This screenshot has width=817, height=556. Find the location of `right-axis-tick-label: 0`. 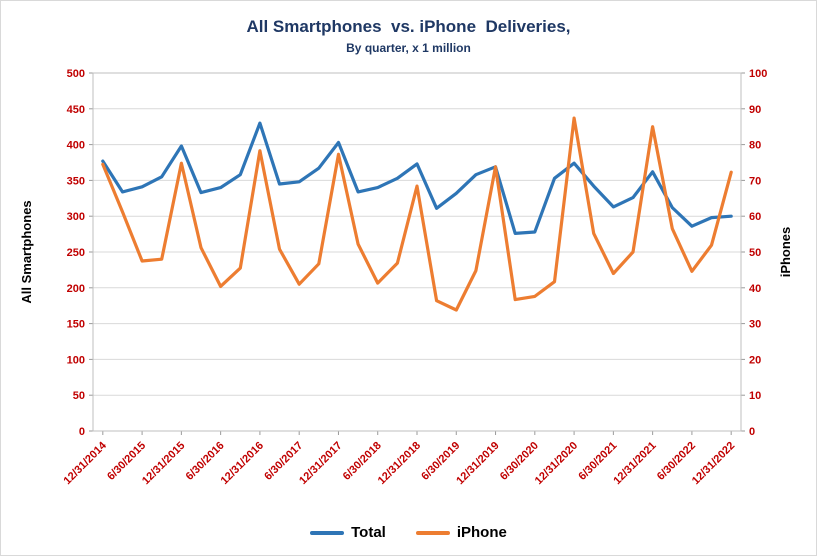

right-axis-tick-label: 0 is located at coordinates (752, 432).